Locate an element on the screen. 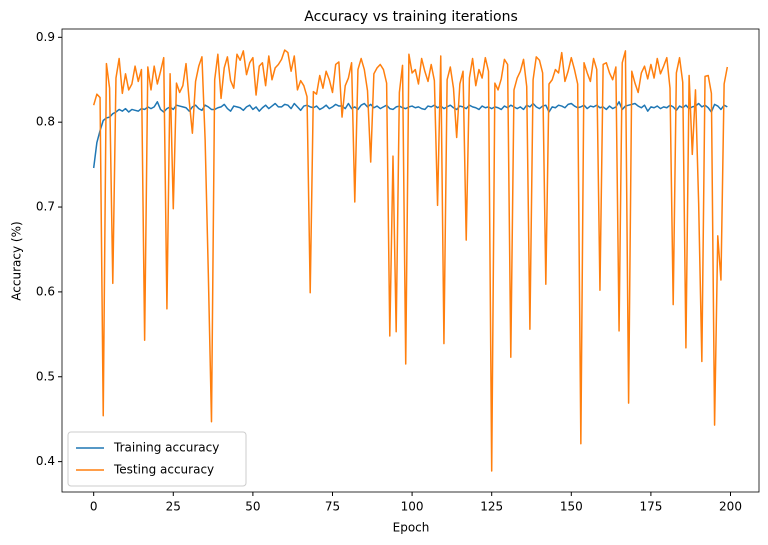 This screenshot has height=545, width=768. y-tick-label: 0.5 is located at coordinates (45, 376).